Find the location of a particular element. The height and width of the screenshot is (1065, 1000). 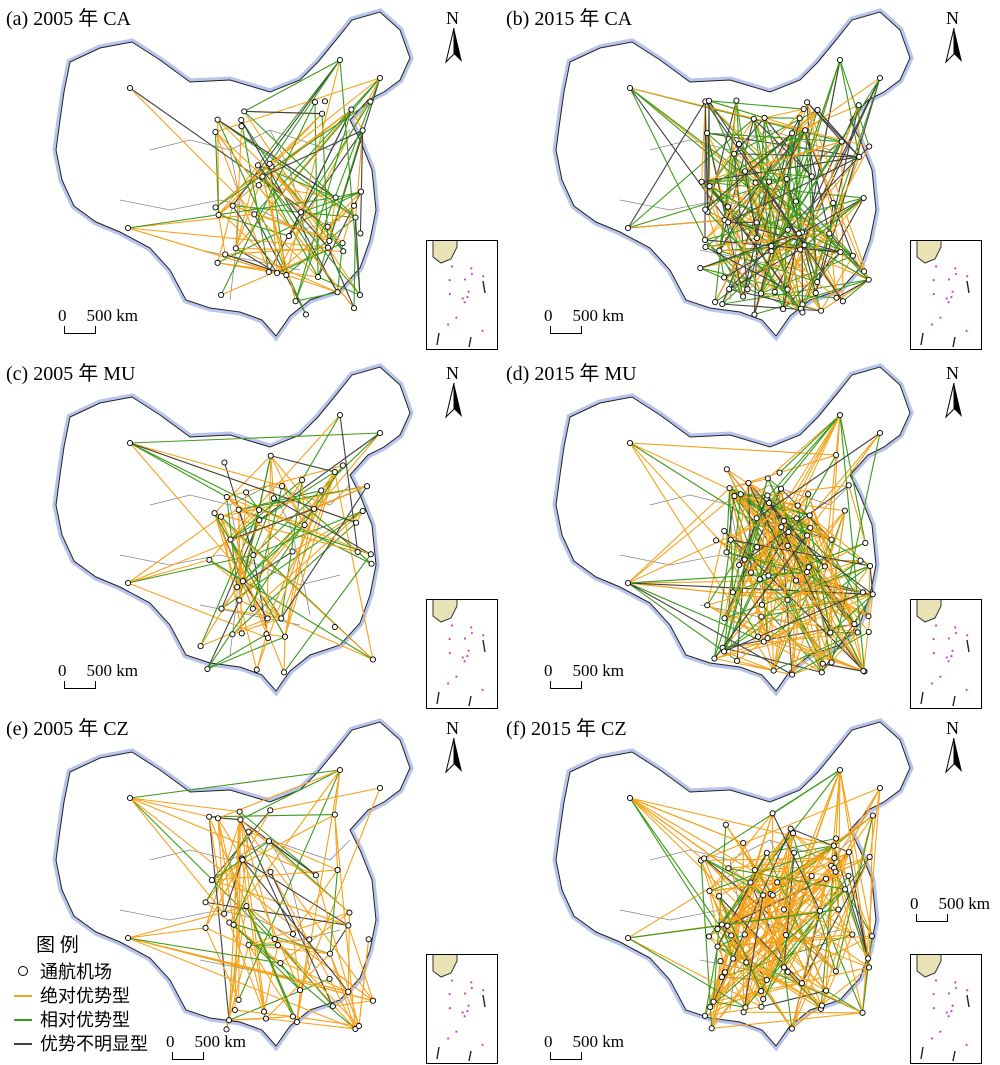

country-outline is located at coordinates (233, 174).